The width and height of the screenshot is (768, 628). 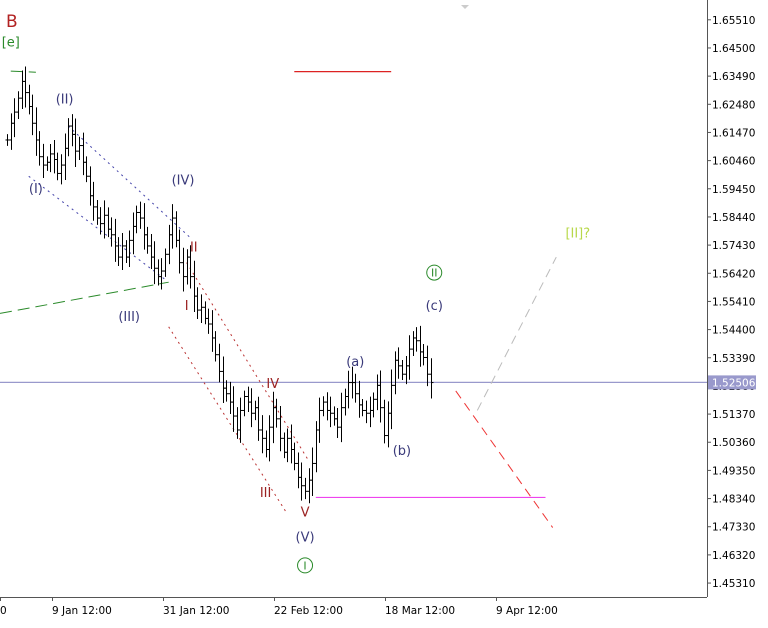 I want to click on price-tick-label: 1.56420, so click(x=733, y=274).